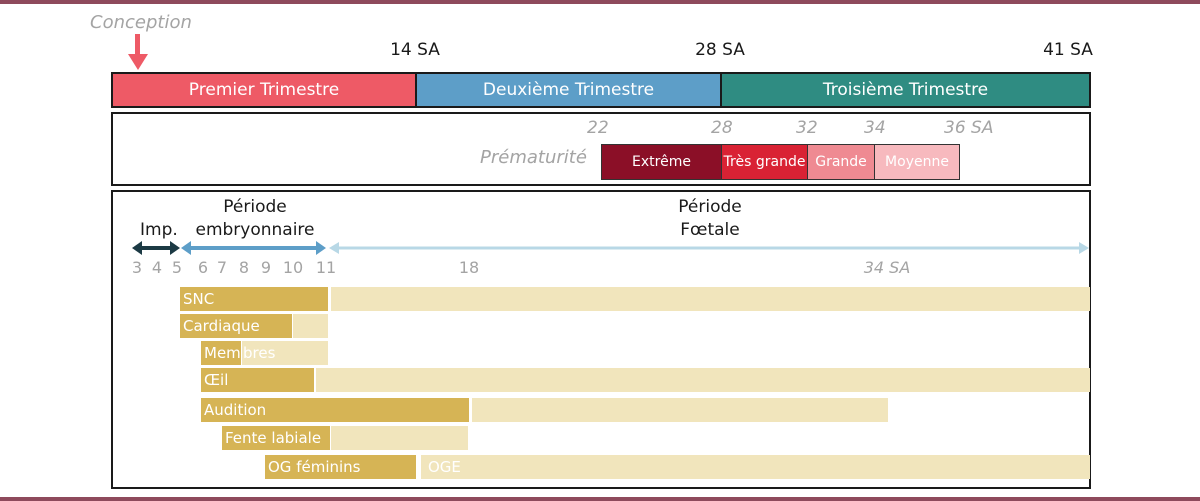 The width and height of the screenshot is (1200, 501). I want to click on organ-label-og-feminins: OG féminins, so click(314, 467).